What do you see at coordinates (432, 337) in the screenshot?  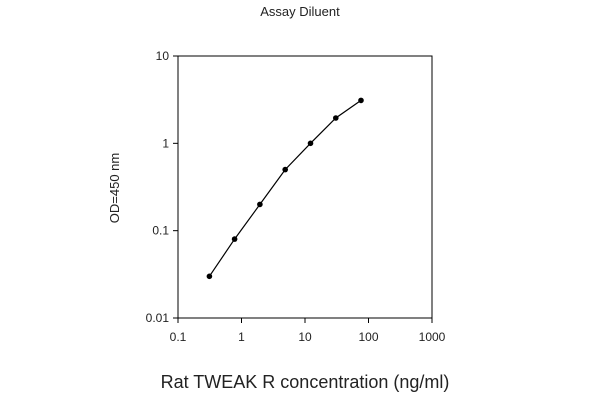 I see `x-tick-label: 1000` at bounding box center [432, 337].